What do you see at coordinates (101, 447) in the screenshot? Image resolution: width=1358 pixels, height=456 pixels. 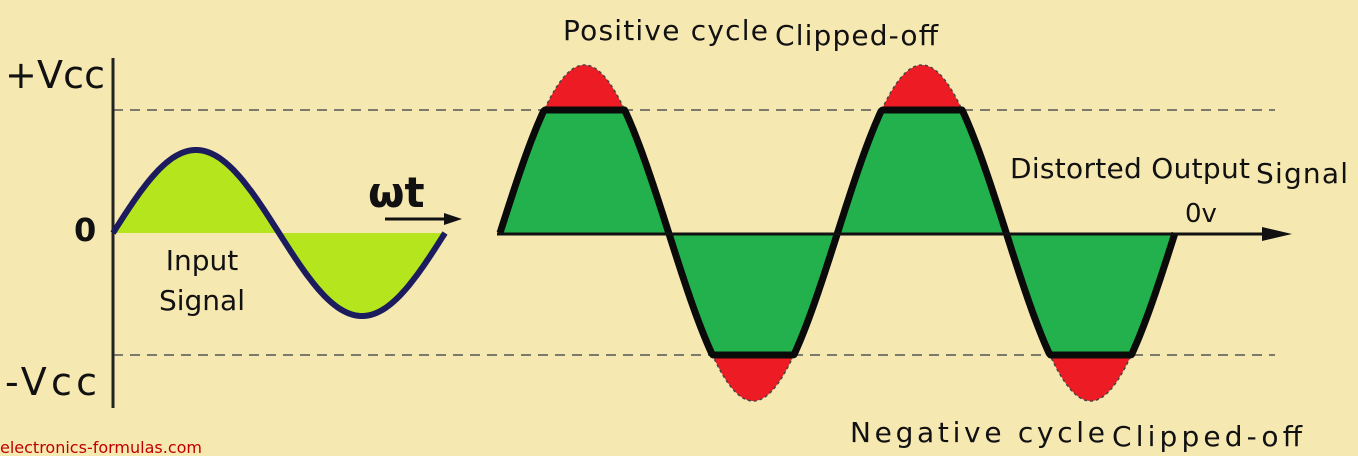 I see `watermark: electronics-formulas.com` at bounding box center [101, 447].